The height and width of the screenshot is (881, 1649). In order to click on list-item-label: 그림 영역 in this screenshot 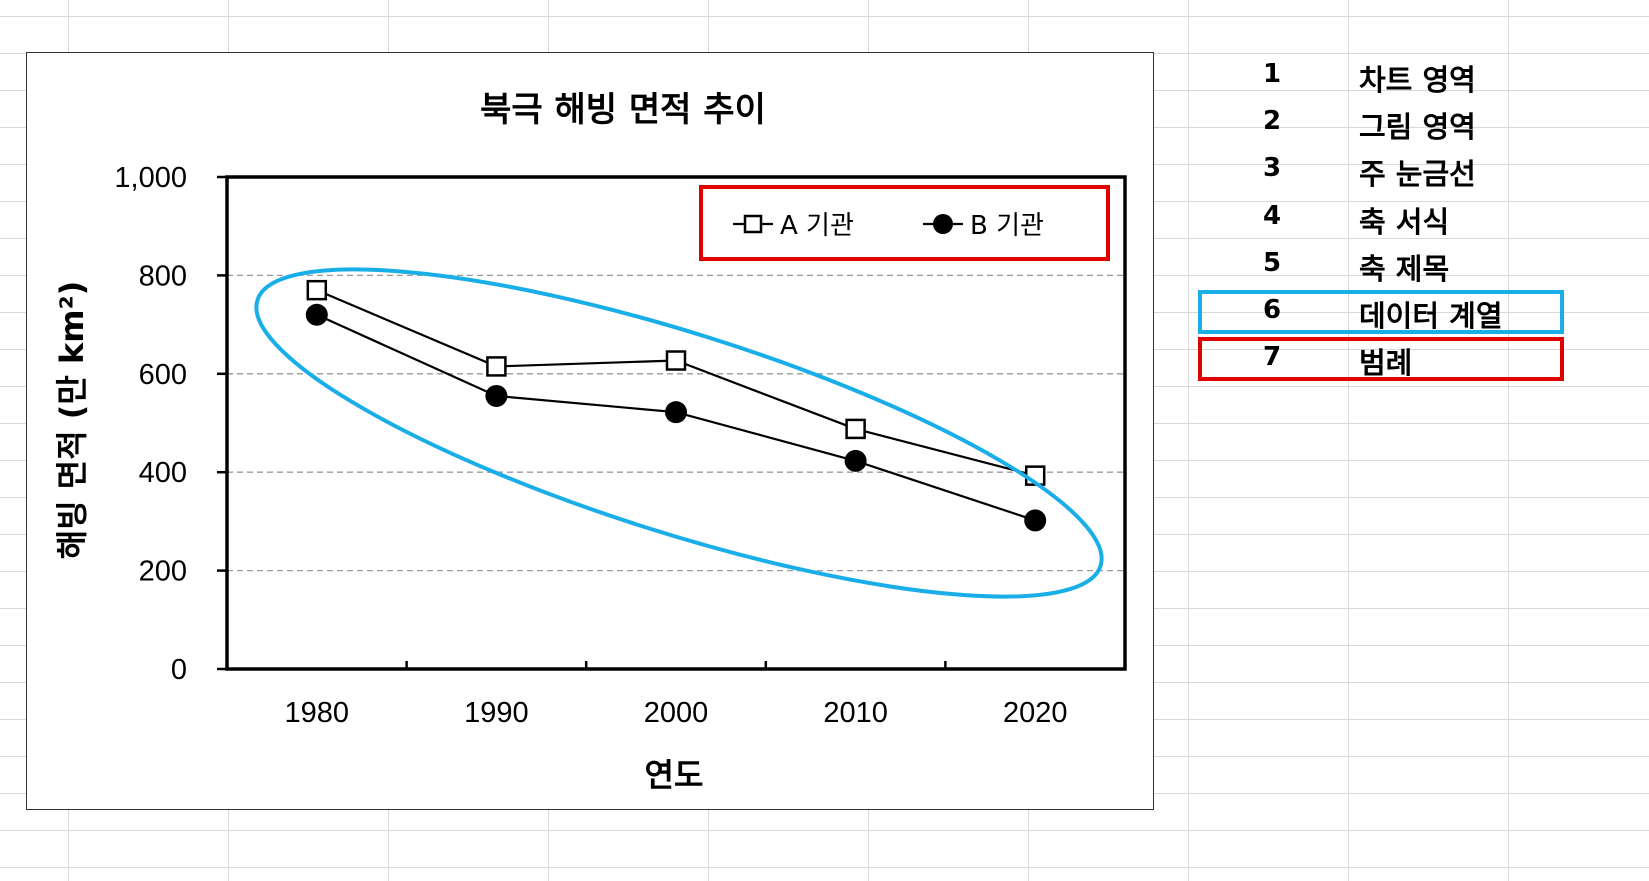, I will do `click(1417, 127)`.